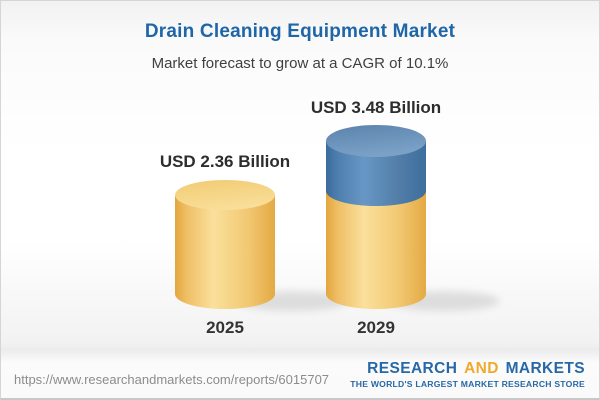  I want to click on cylinder-2029-growth-segment, so click(376, 173).